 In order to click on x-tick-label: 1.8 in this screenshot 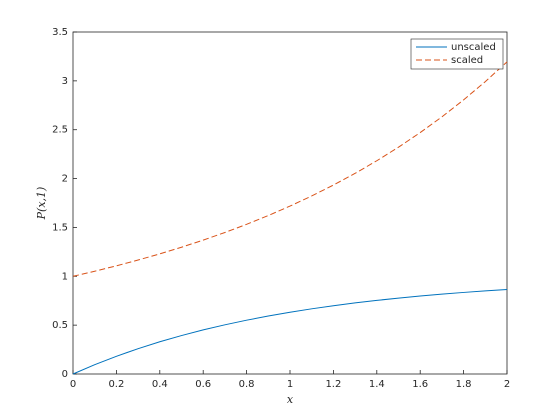, I will do `click(464, 384)`.